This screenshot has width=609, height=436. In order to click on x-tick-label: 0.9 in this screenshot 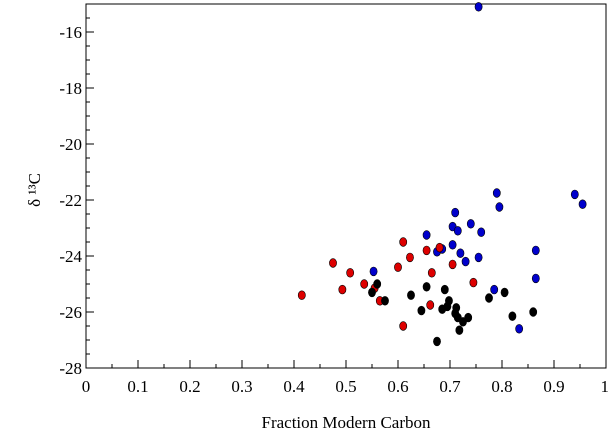, I will do `click(553, 386)`.